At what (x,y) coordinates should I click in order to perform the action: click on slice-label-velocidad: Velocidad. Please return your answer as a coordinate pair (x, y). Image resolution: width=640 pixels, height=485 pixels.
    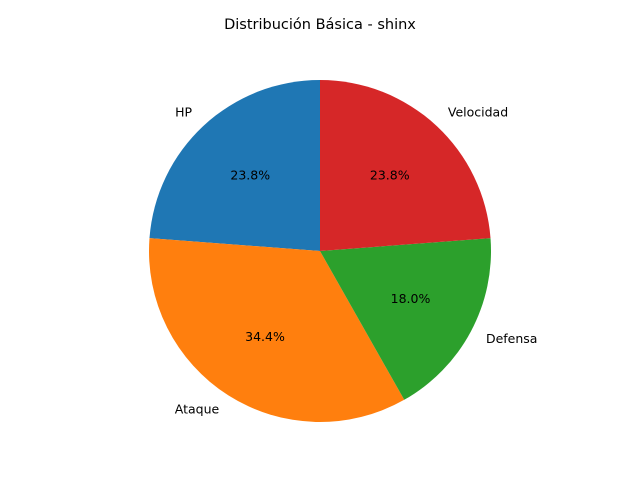
    Looking at the image, I should click on (478, 112).